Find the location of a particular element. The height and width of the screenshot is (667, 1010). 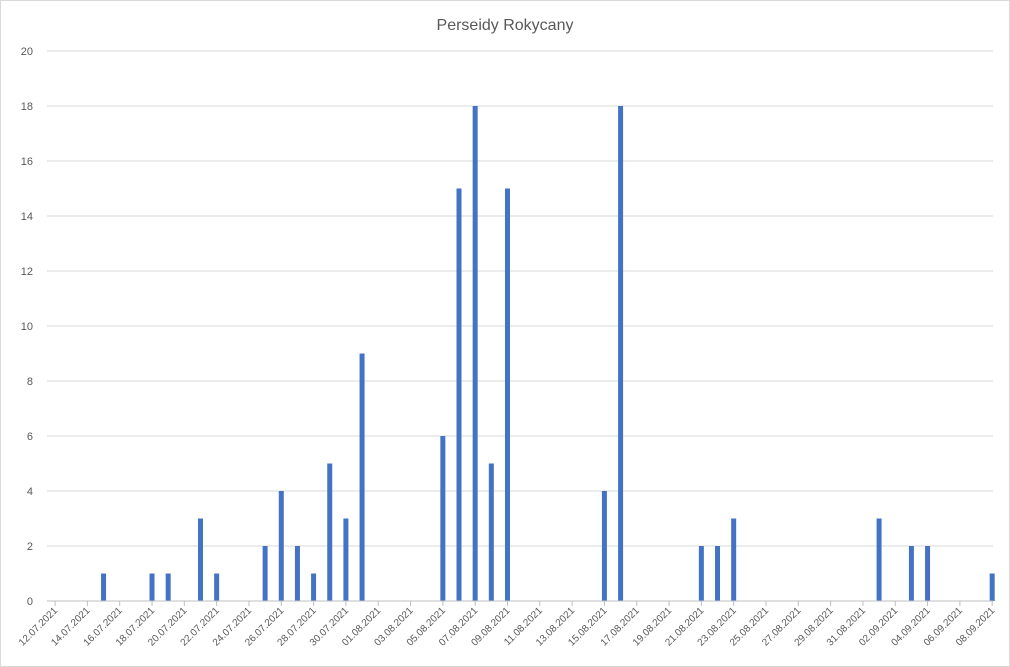

y-tick-label: 2 is located at coordinates (30, 547).